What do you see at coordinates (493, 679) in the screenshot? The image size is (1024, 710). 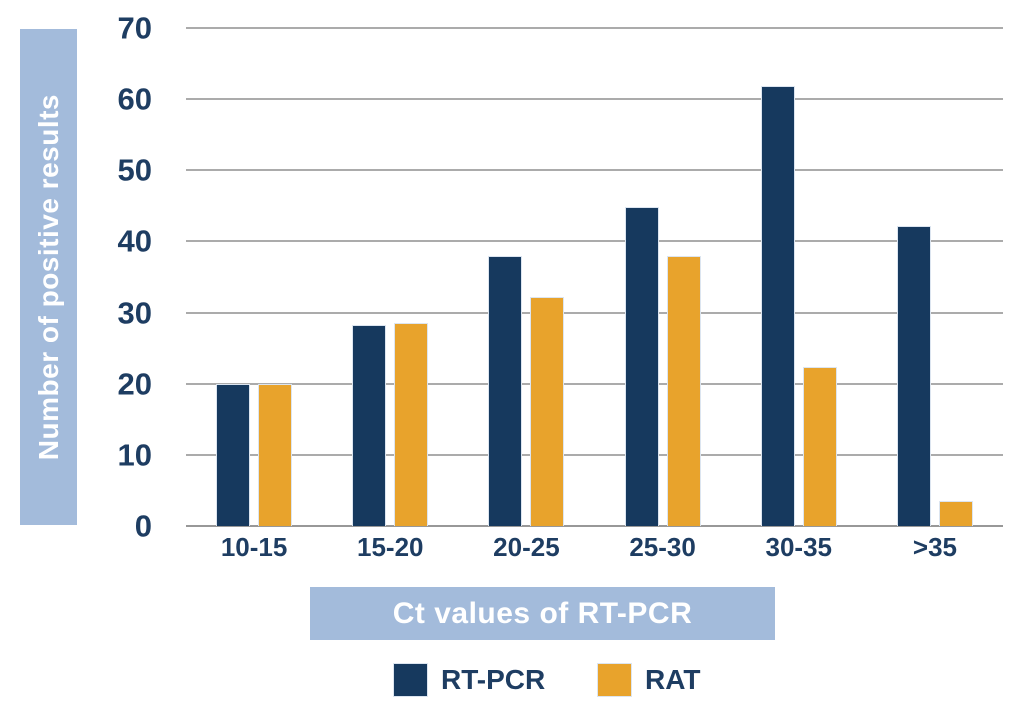 I see `legend-label-rt-pcr: RT-PCR` at bounding box center [493, 679].